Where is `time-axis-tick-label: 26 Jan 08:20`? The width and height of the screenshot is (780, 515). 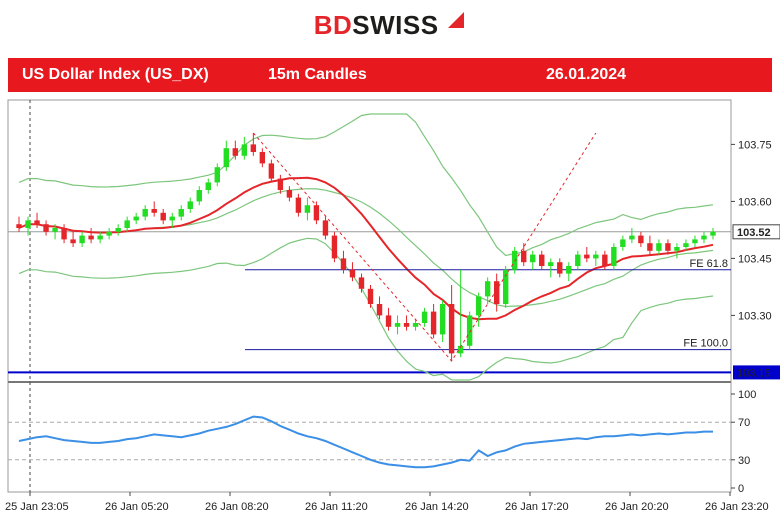
time-axis-tick-label: 26 Jan 08:20 is located at coordinates (237, 507).